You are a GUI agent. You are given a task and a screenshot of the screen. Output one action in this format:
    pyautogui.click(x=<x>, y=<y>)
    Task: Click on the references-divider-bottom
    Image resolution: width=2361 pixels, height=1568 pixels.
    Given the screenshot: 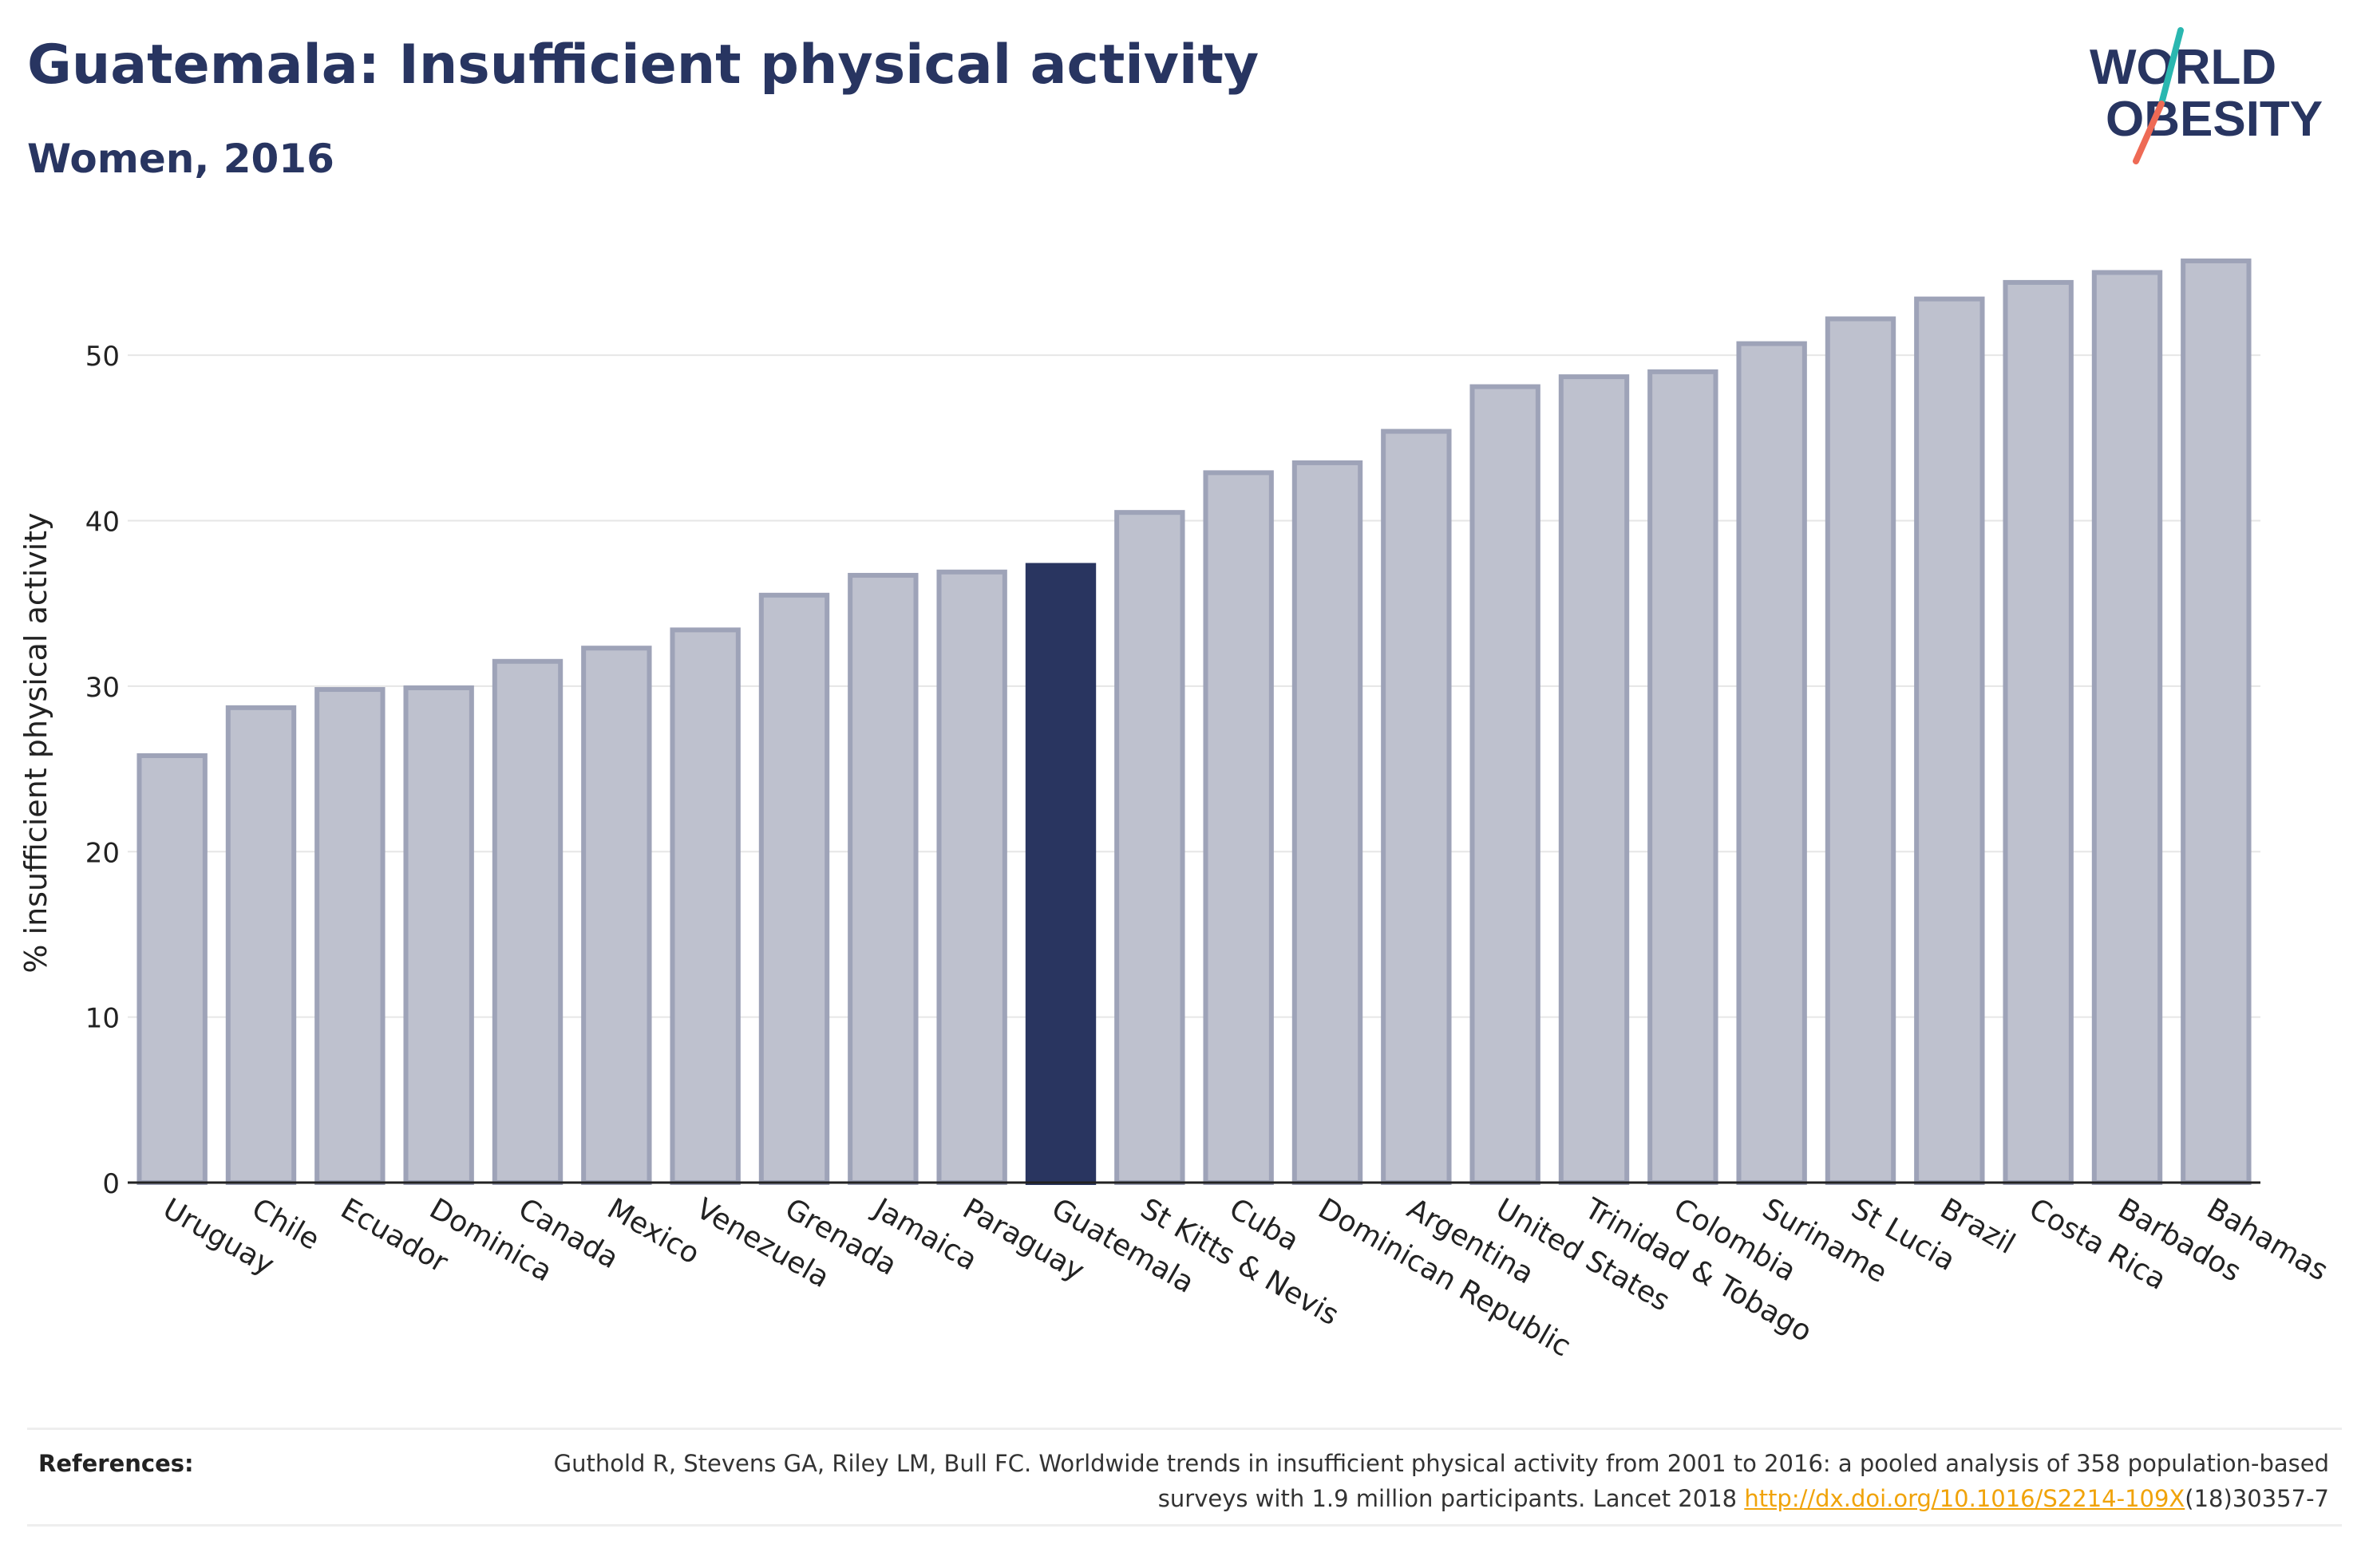 What is the action you would take?
    pyautogui.click(x=1184, y=1525)
    